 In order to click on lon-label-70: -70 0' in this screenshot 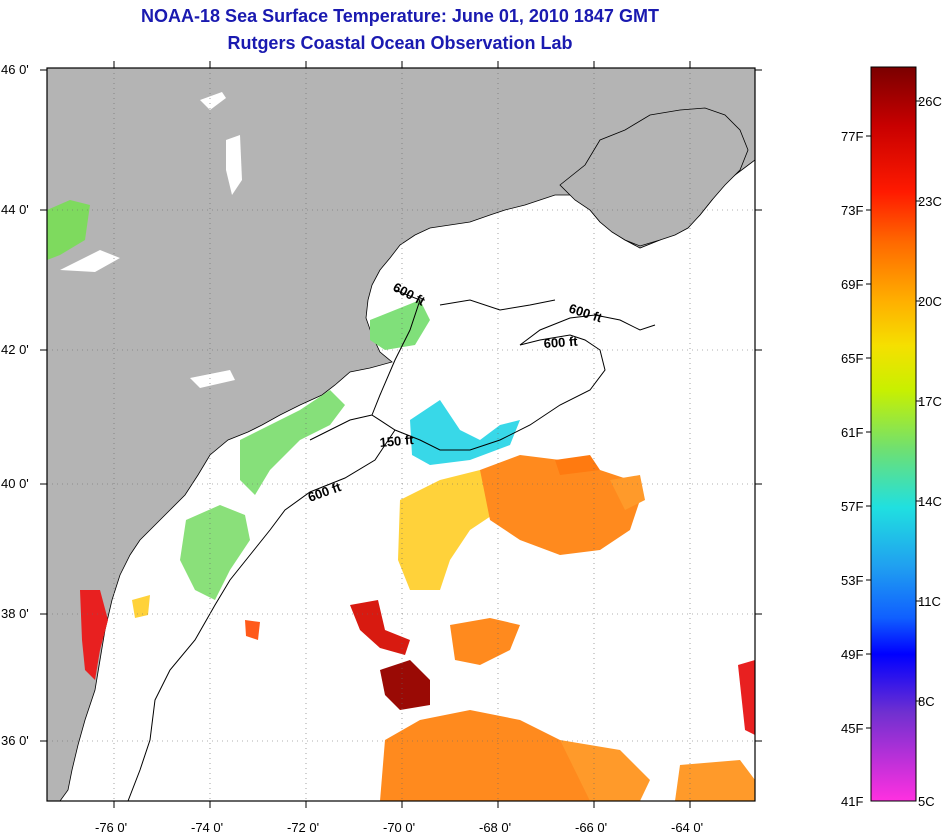, I will do `click(399, 827)`.